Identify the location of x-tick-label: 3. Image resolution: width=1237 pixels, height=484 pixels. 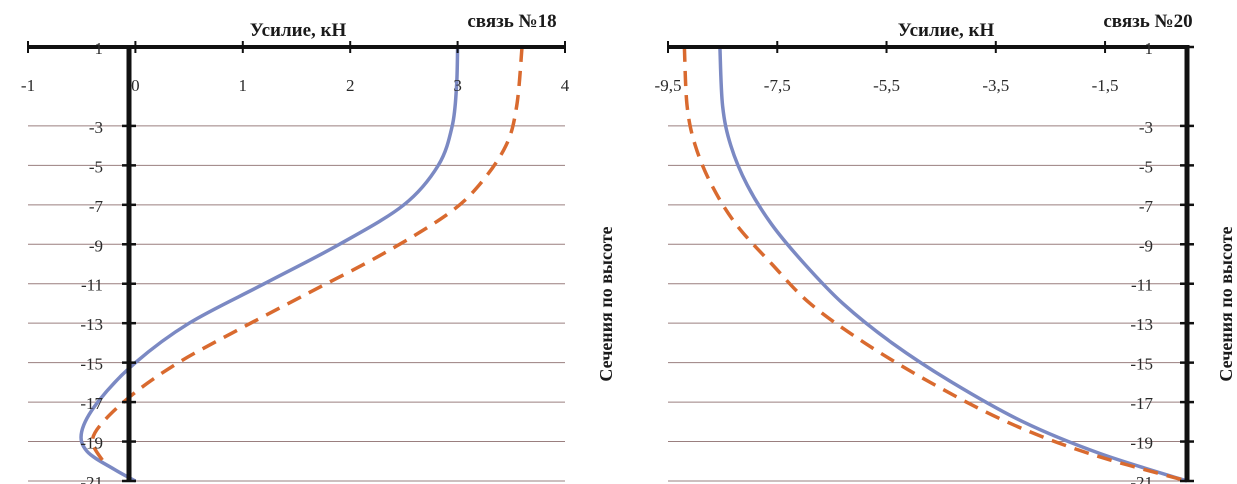
(457, 85).